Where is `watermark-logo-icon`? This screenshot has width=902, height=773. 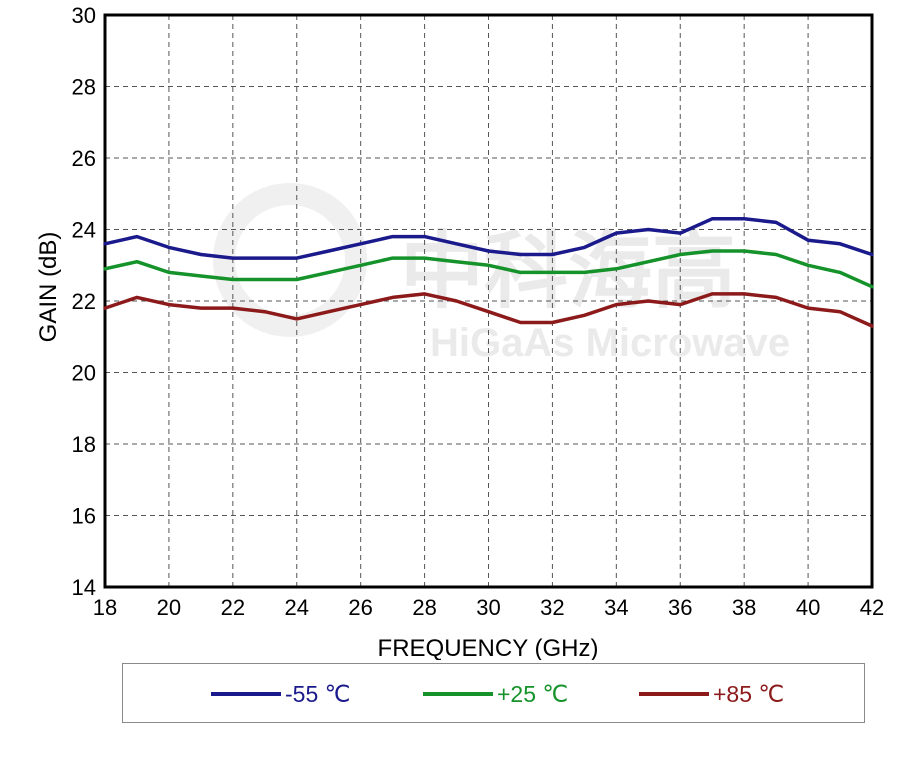
watermark-logo-icon is located at coordinates (290, 260).